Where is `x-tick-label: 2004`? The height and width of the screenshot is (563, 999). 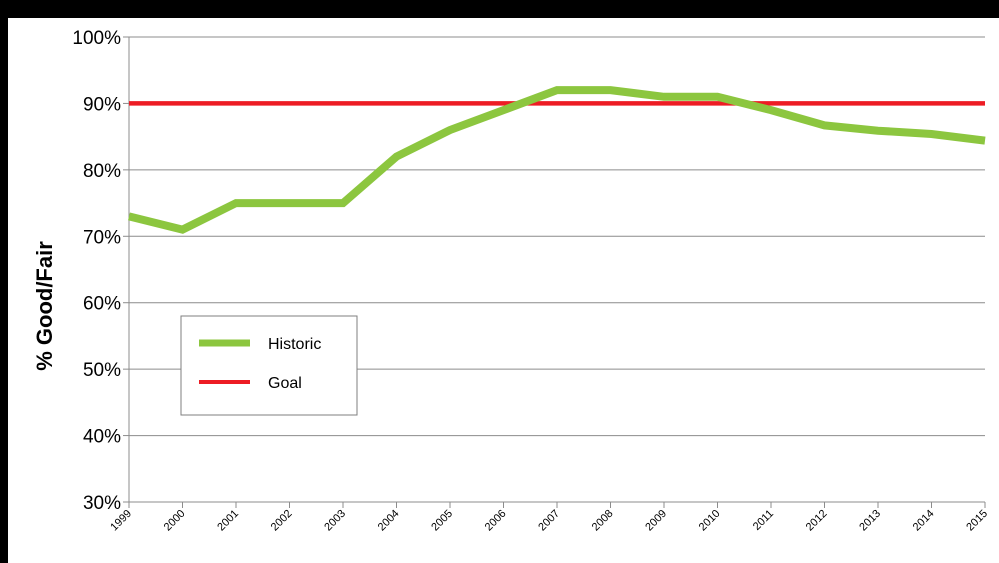 x-tick-label: 2004 is located at coordinates (389, 521).